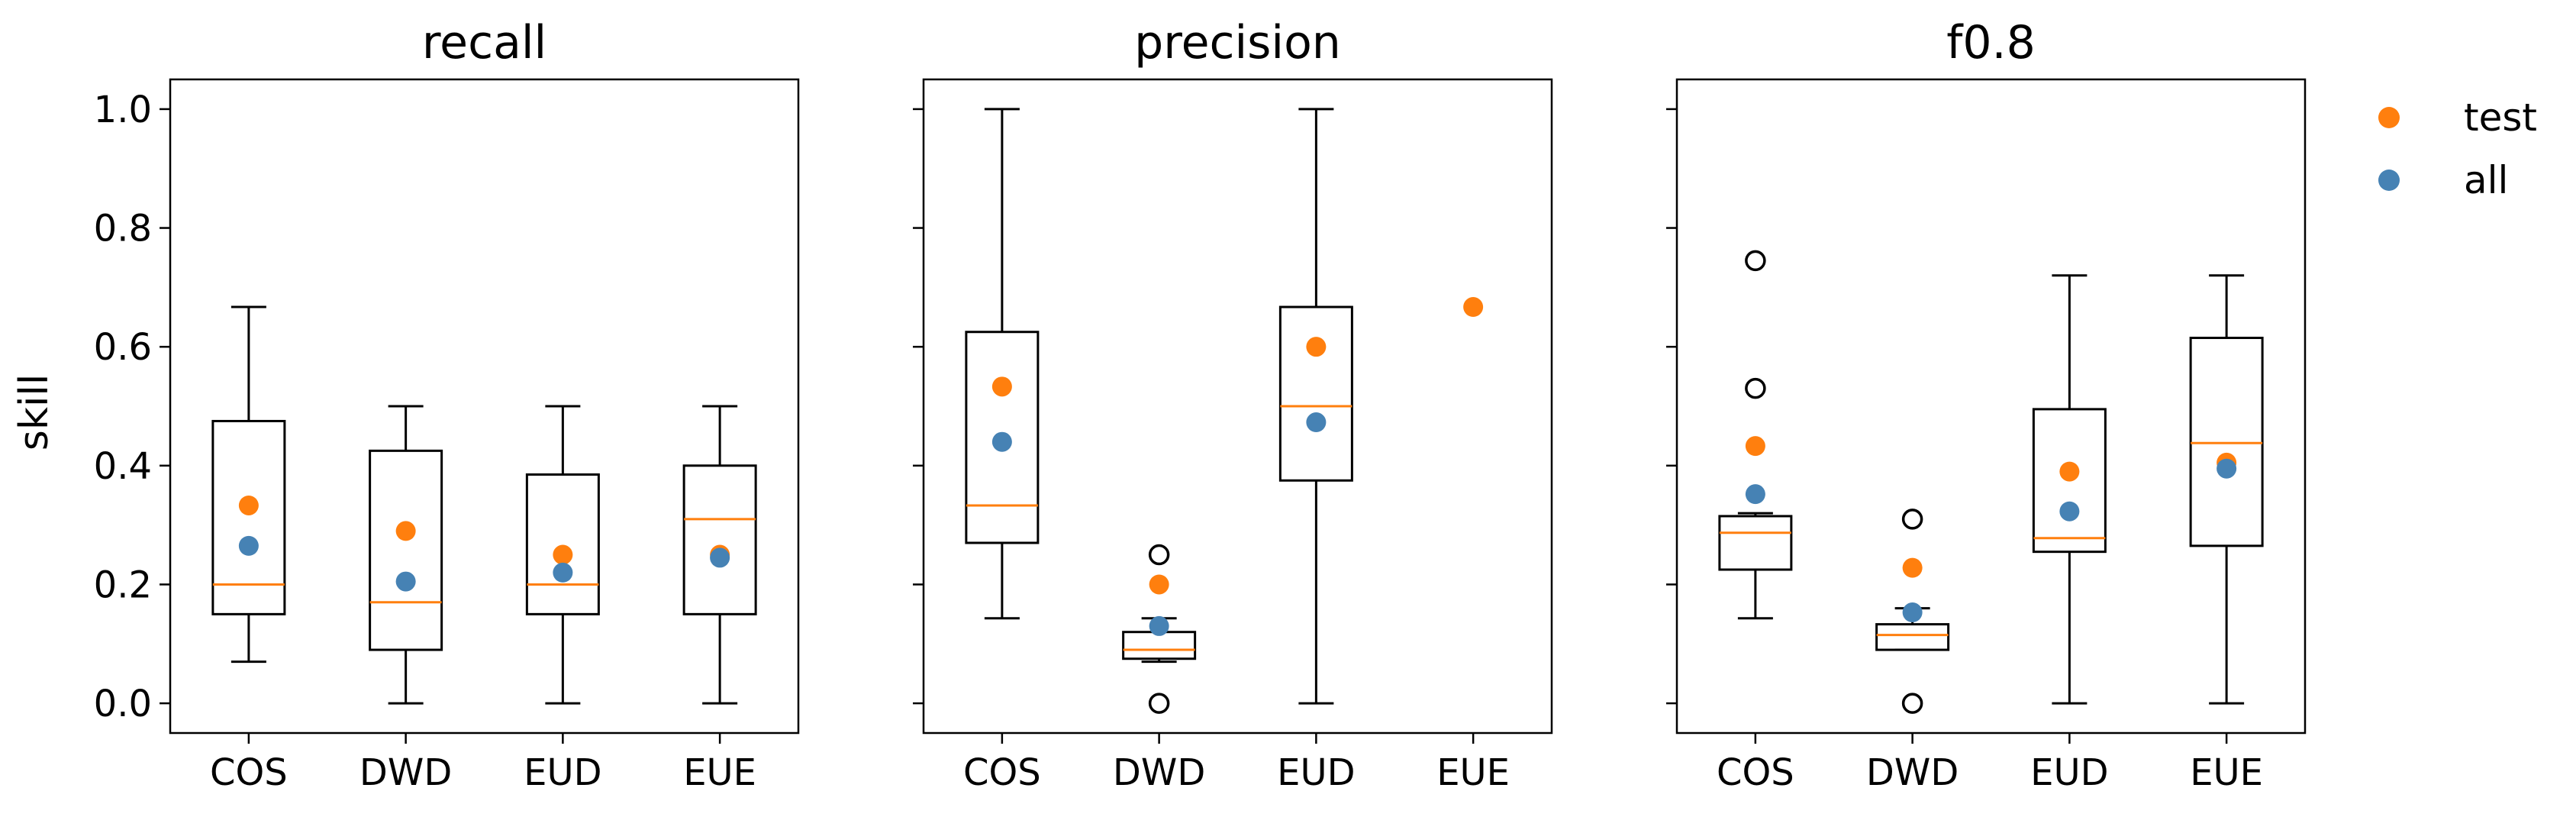 The image size is (2576, 817). Describe the element at coordinates (123, 585) in the screenshot. I see `y-tick-label: 0.2` at that location.